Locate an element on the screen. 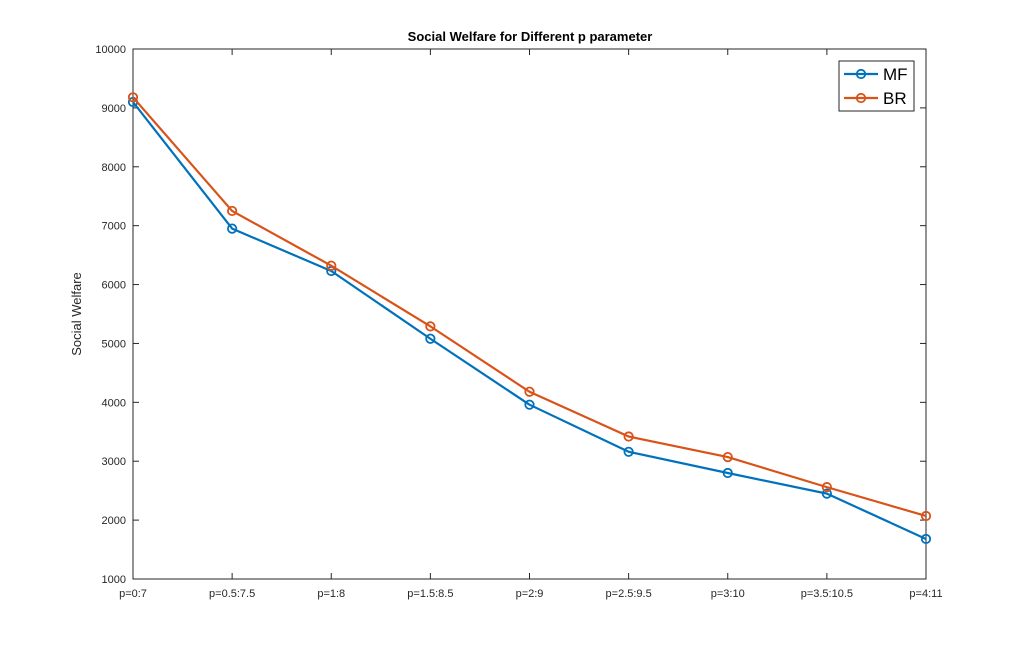  x-tick-label: p=3:10 is located at coordinates (728, 594).